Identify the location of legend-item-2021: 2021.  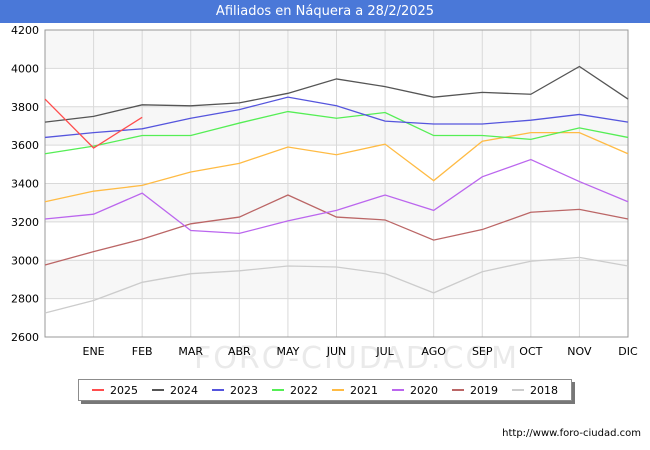
(355, 390).